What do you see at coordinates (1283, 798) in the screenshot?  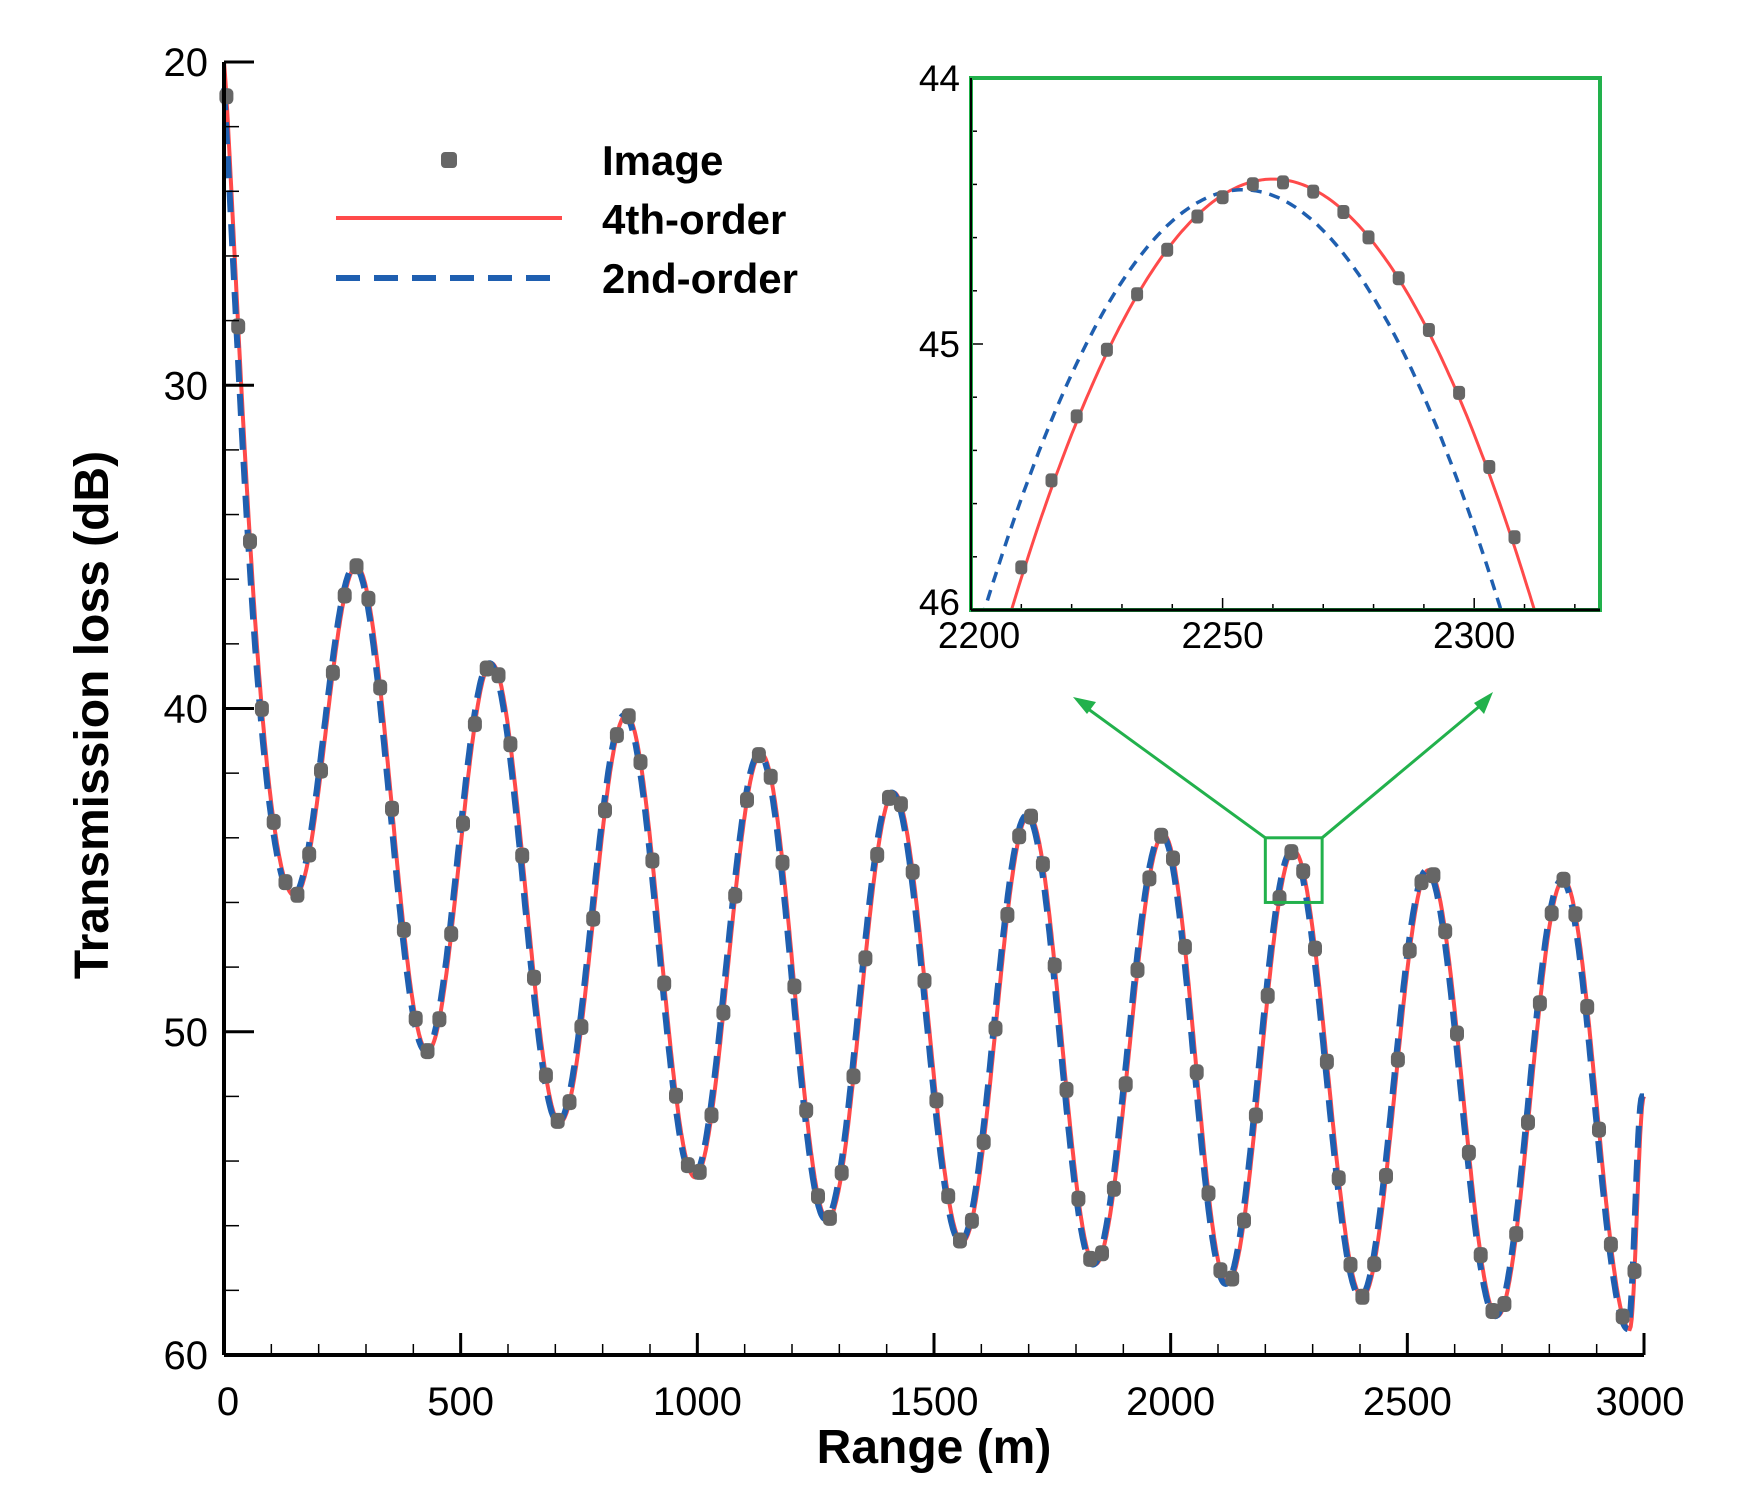 I see `zoom-callout` at bounding box center [1283, 798].